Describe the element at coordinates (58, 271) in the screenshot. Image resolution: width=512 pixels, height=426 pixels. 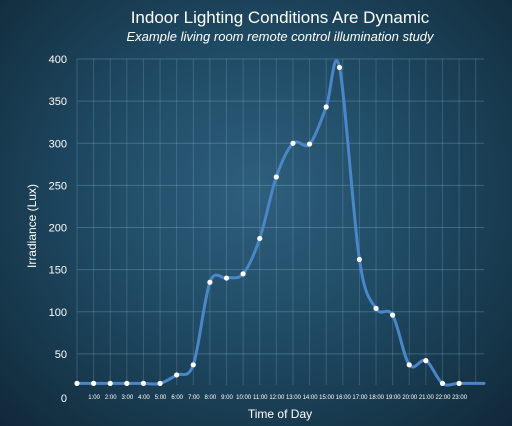
I see `y-tick-label: 150` at that location.